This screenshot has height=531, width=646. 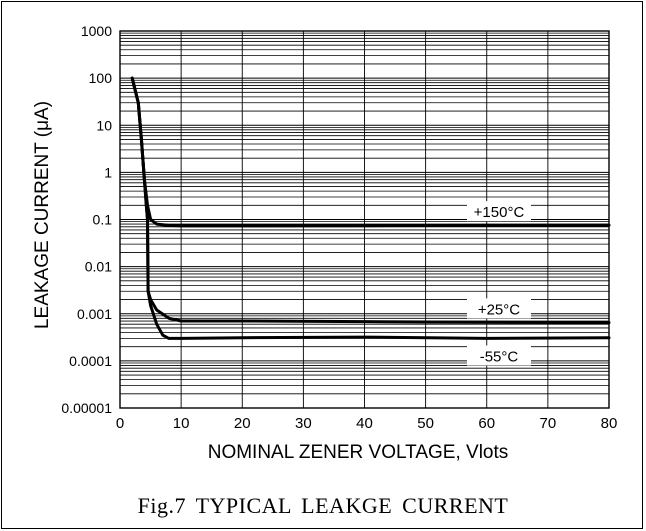 What do you see at coordinates (94, 314) in the screenshot?
I see `y-tick-label: 0.001` at bounding box center [94, 314].